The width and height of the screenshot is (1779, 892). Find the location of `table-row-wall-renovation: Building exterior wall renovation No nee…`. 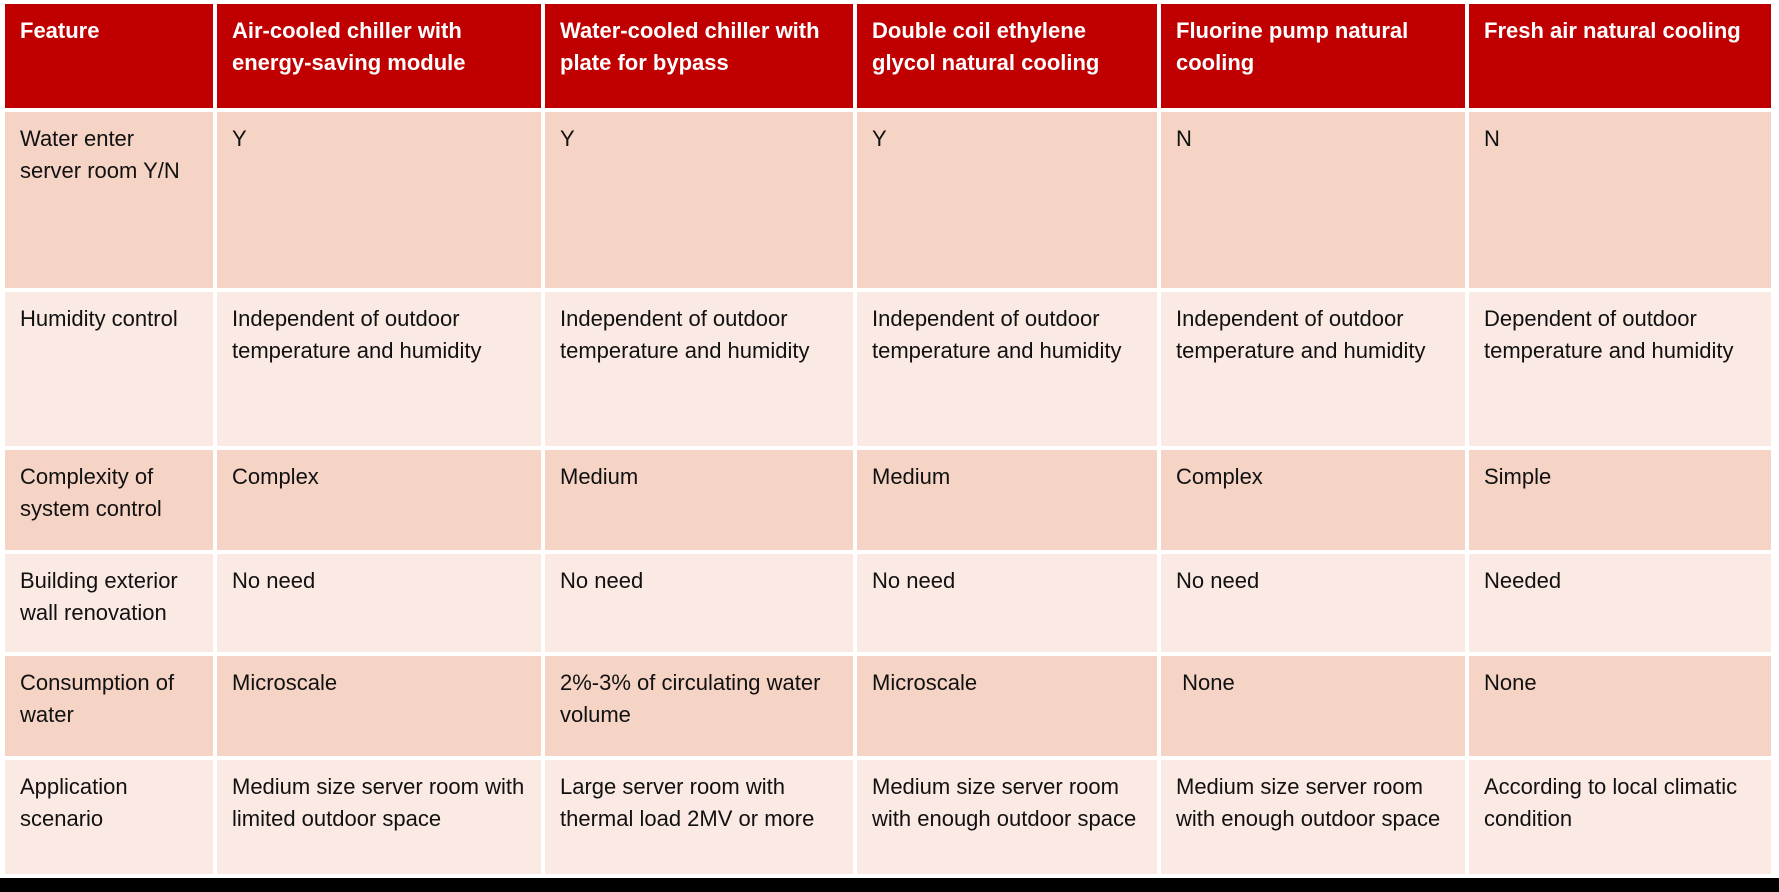

table-row-wall-renovation: Building exterior wall renovation No nee… is located at coordinates (888, 603).